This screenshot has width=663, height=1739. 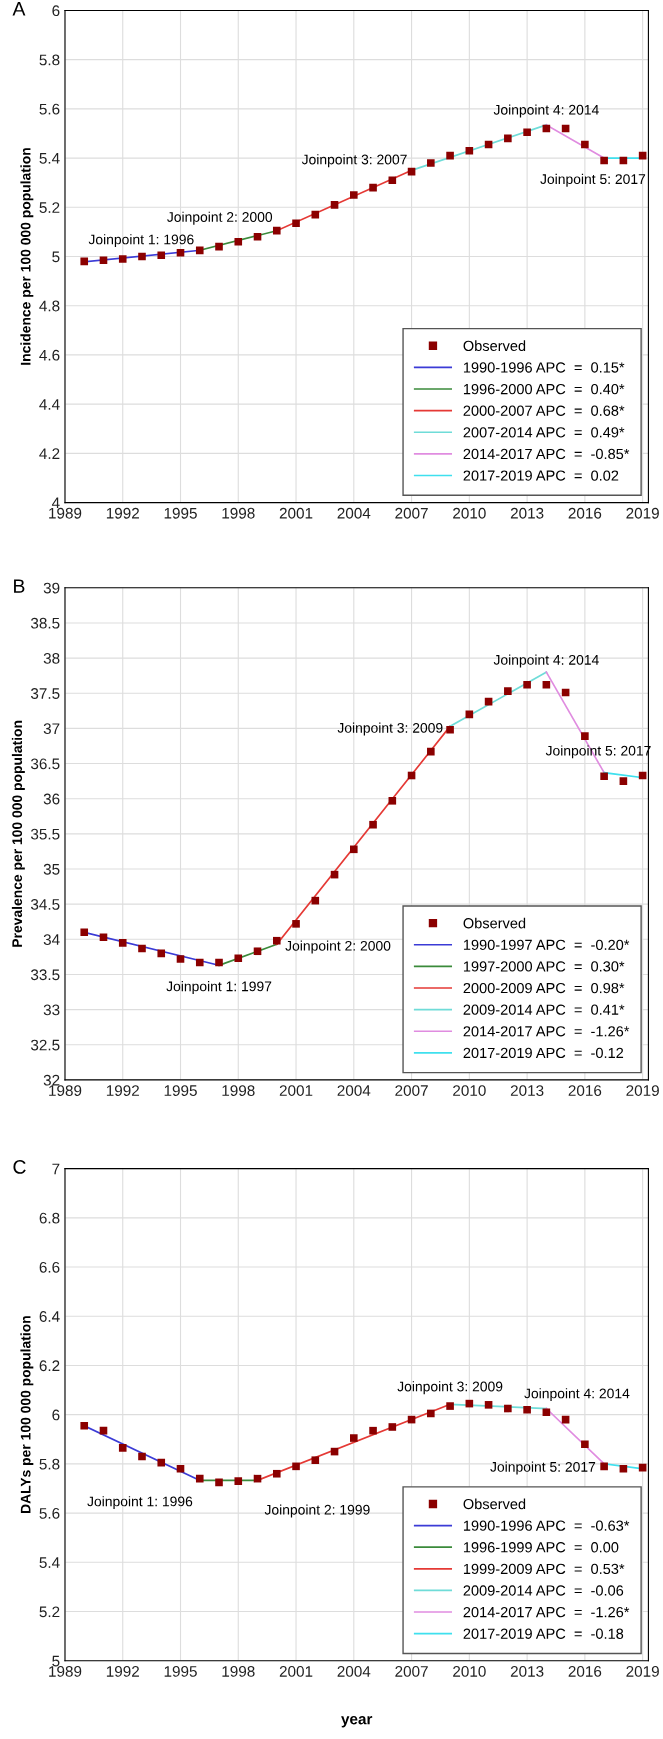 What do you see at coordinates (49, 1366) in the screenshot?
I see `y-tick-label: 6.2` at bounding box center [49, 1366].